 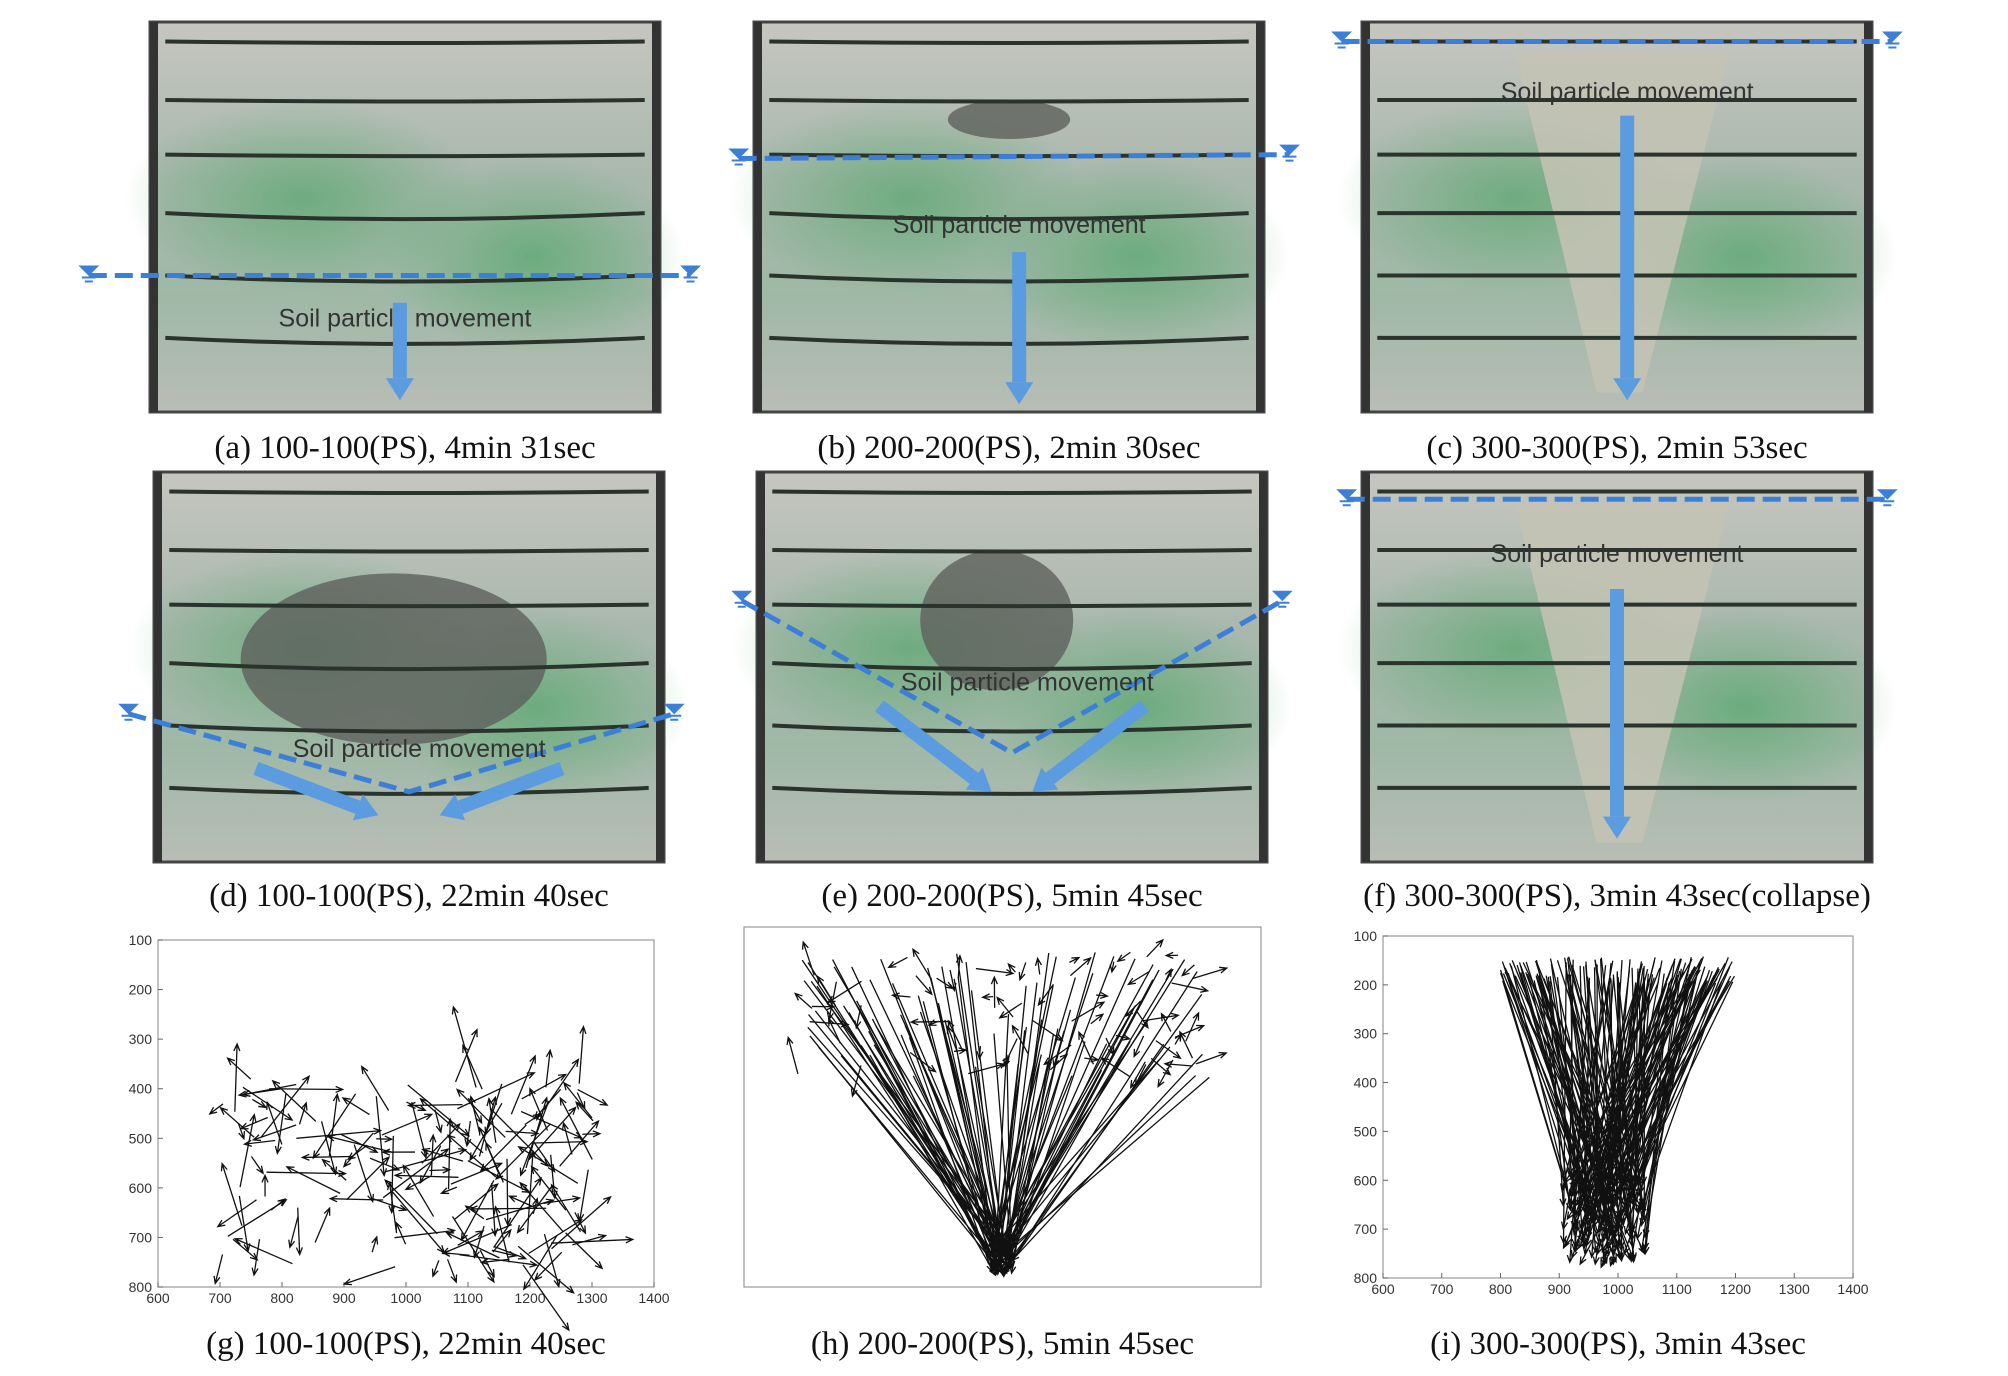 I want to click on green-dye, so click(x=532, y=256).